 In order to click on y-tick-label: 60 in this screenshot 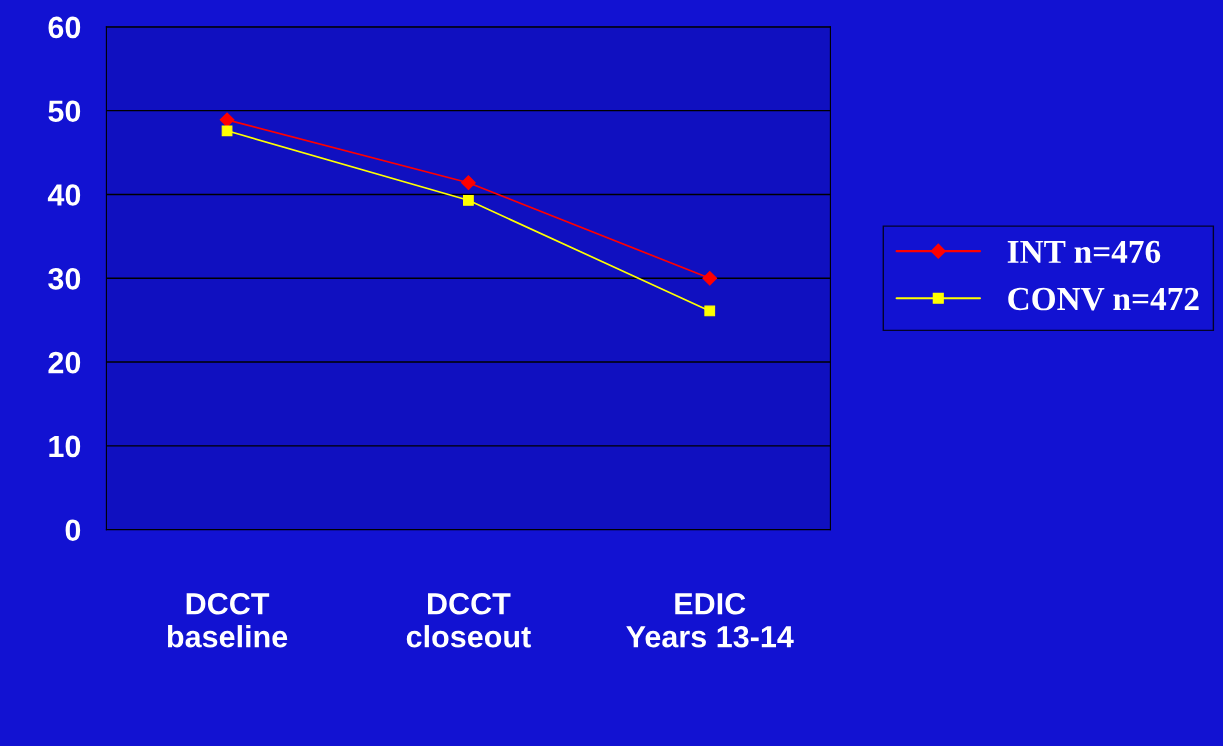, I will do `click(64, 27)`.